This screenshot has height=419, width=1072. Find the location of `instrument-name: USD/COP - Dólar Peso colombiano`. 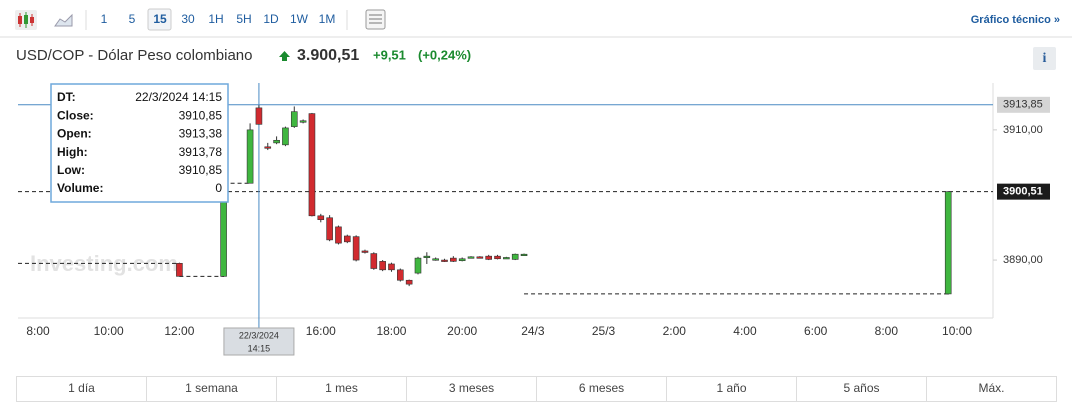

instrument-name: USD/COP - Dólar Peso colombiano is located at coordinates (134, 55).